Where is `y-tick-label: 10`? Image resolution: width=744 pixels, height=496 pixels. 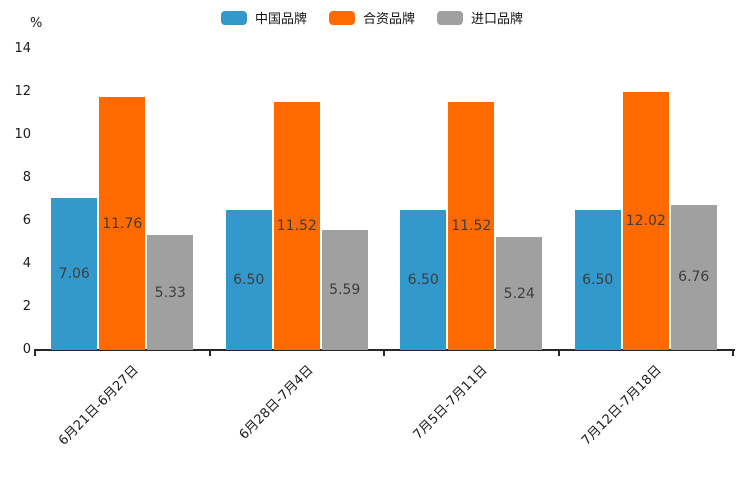 y-tick-label: 10 is located at coordinates (22, 134).